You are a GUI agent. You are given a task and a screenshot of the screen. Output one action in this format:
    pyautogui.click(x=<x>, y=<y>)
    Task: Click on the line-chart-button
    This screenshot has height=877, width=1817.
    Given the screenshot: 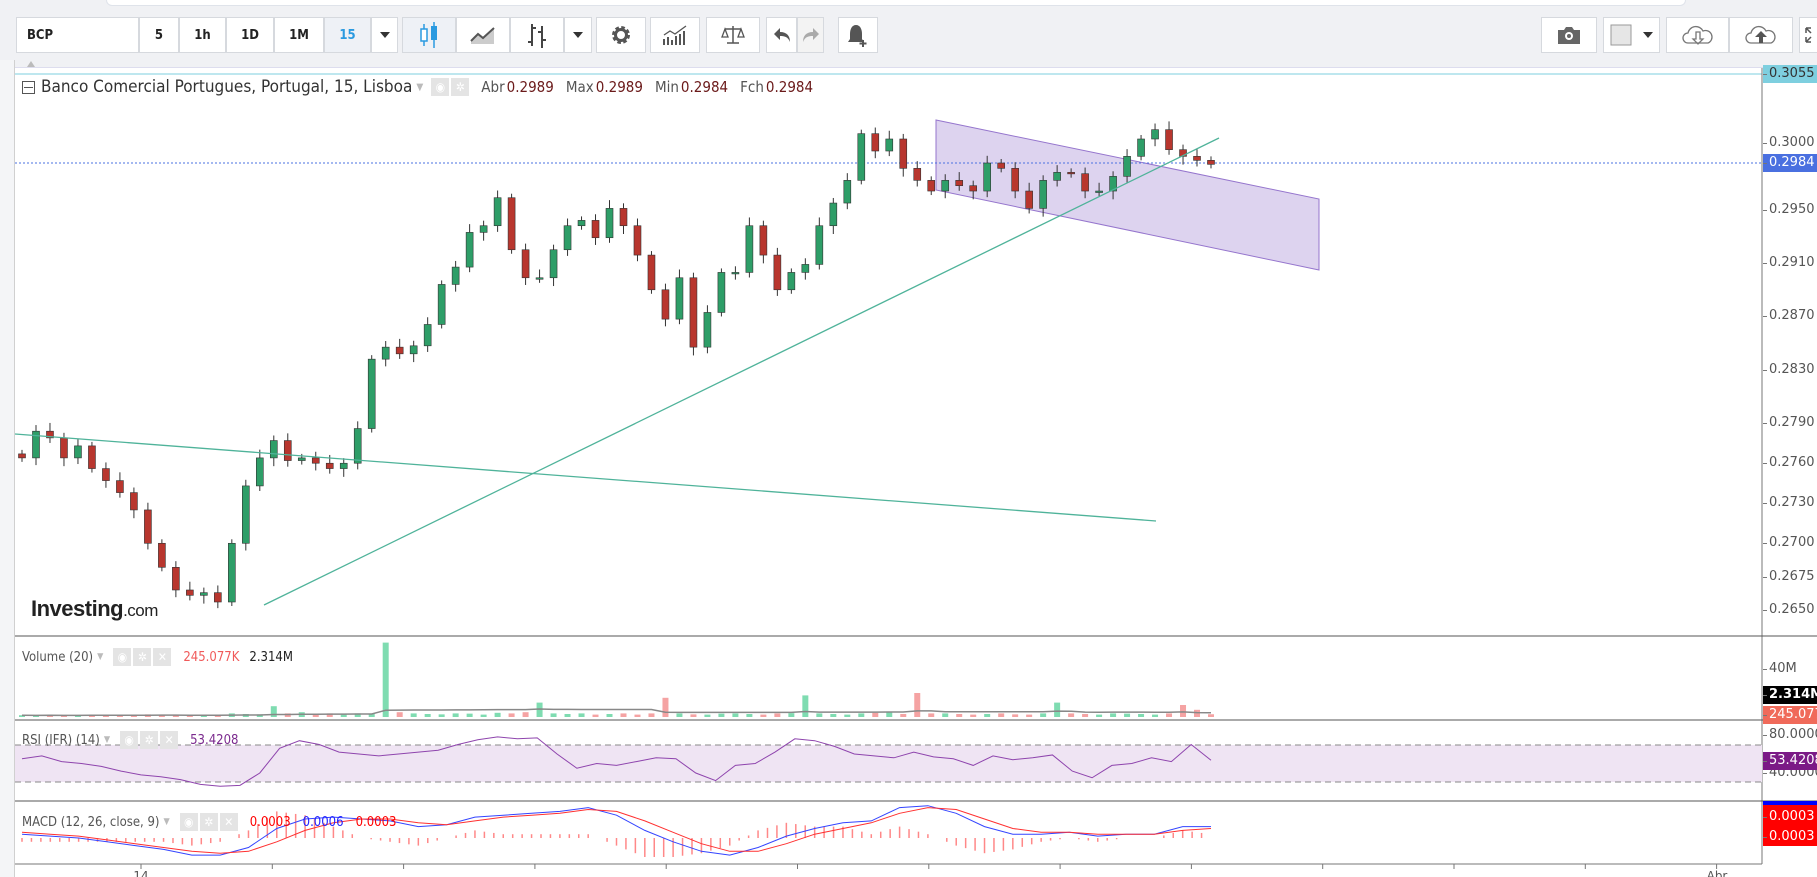 What is the action you would take?
    pyautogui.click(x=483, y=35)
    